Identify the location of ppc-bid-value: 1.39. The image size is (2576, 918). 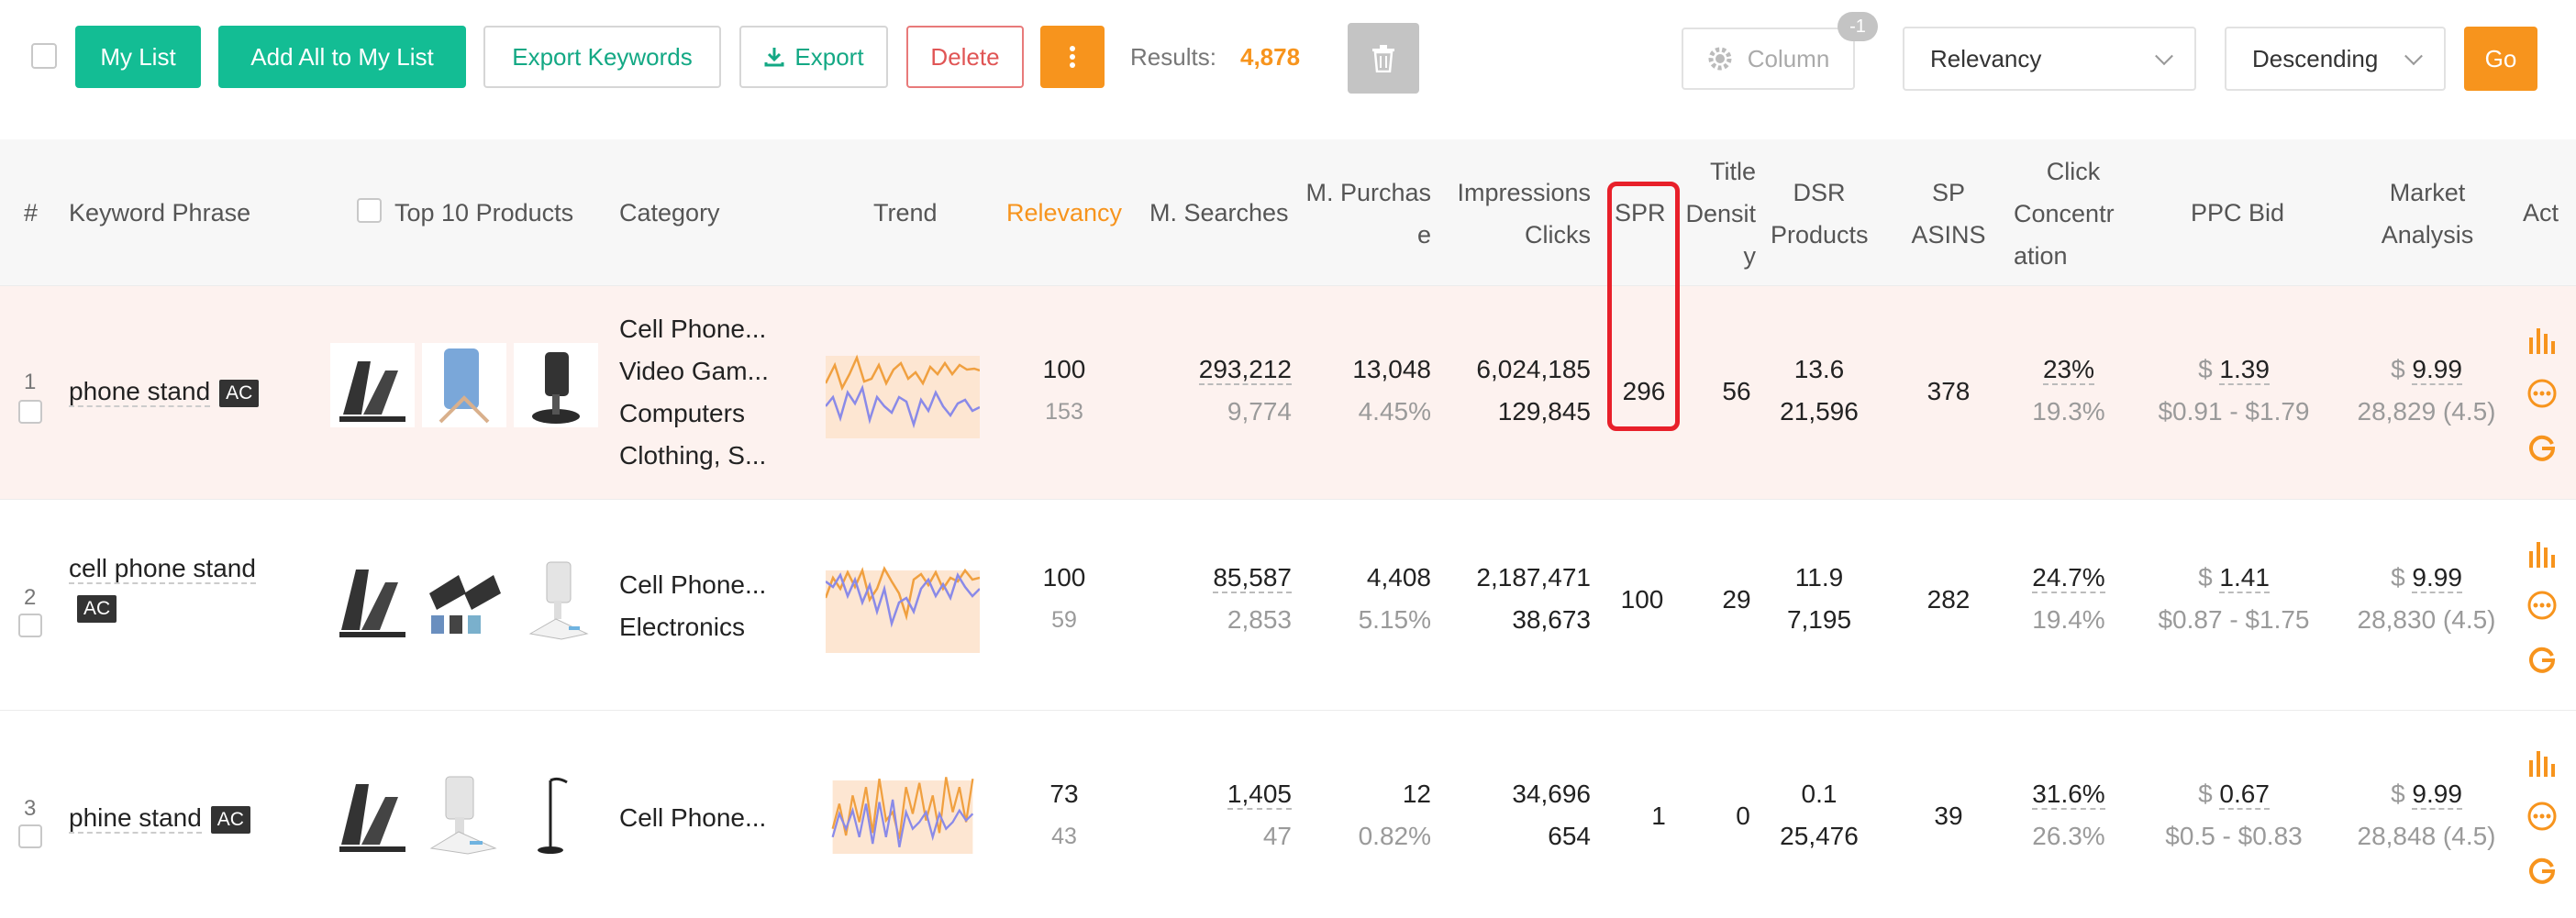
(2244, 370).